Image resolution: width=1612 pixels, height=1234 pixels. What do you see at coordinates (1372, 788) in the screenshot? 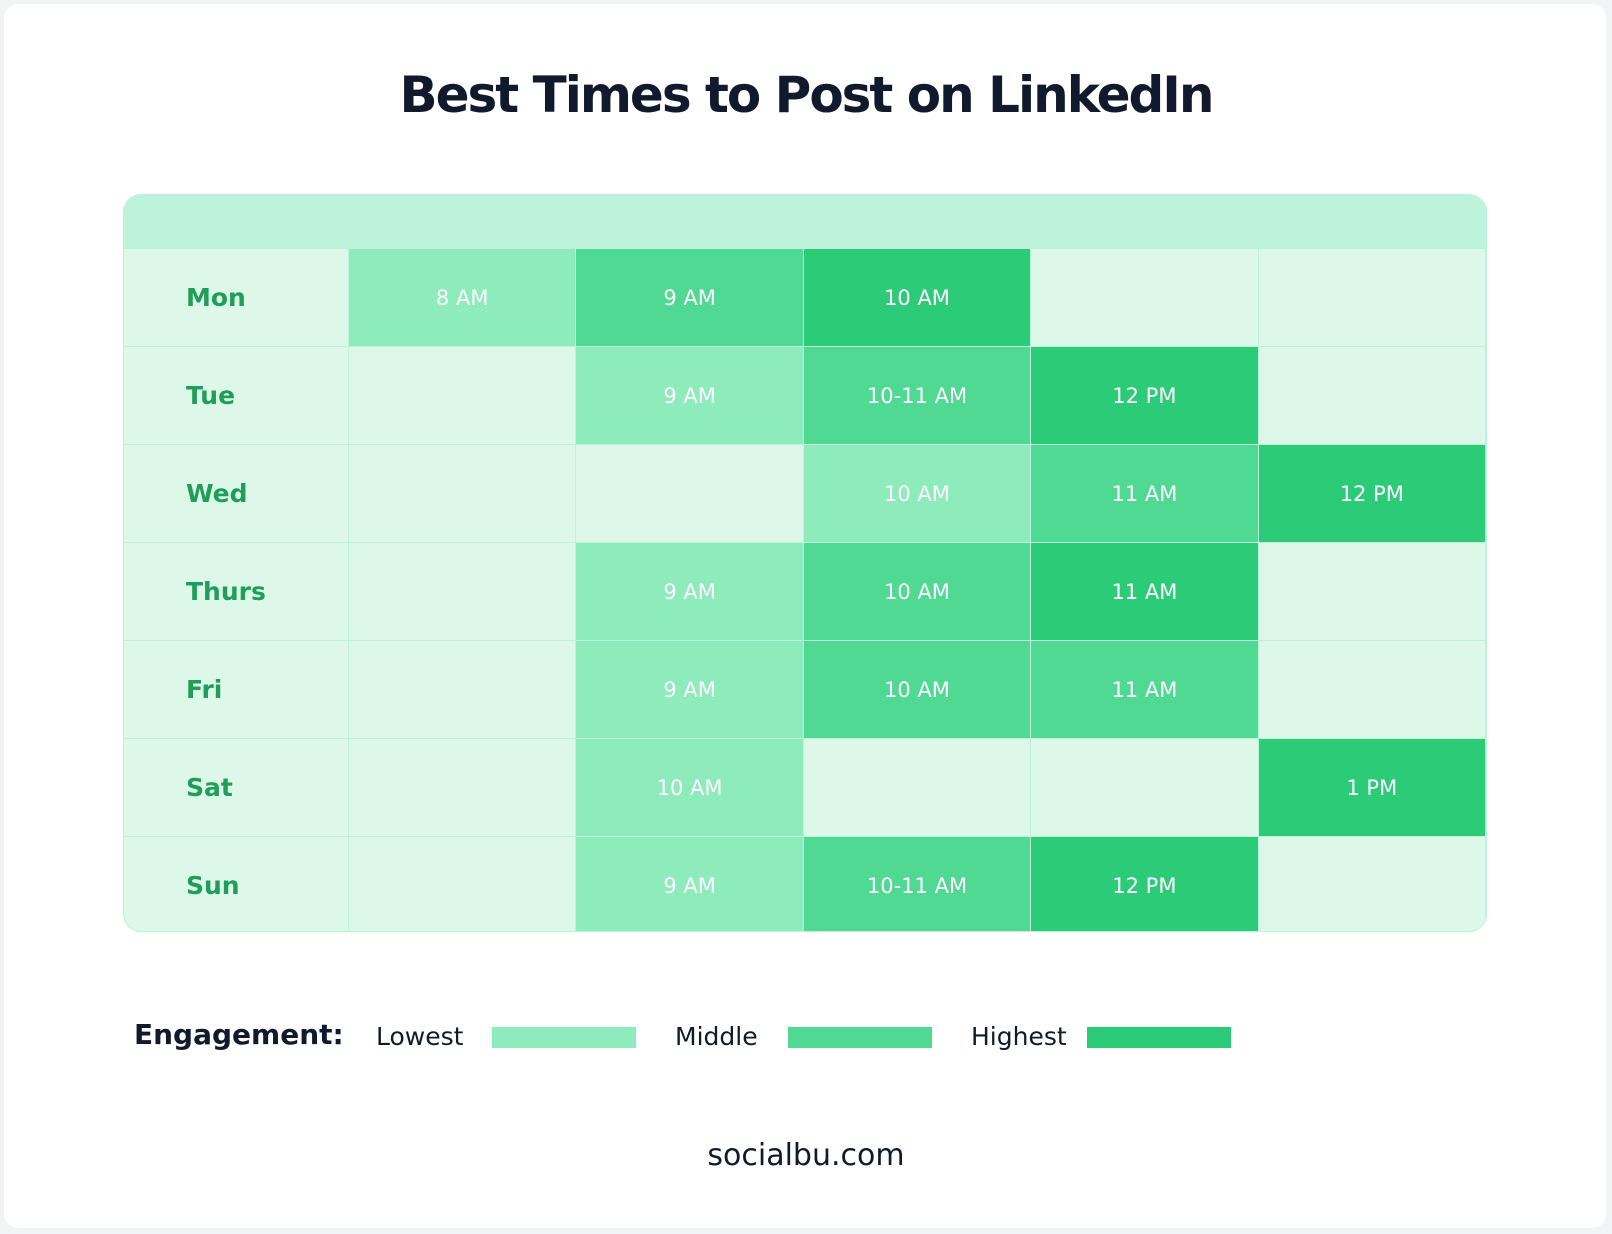
I see `time-cell: 1 PM` at bounding box center [1372, 788].